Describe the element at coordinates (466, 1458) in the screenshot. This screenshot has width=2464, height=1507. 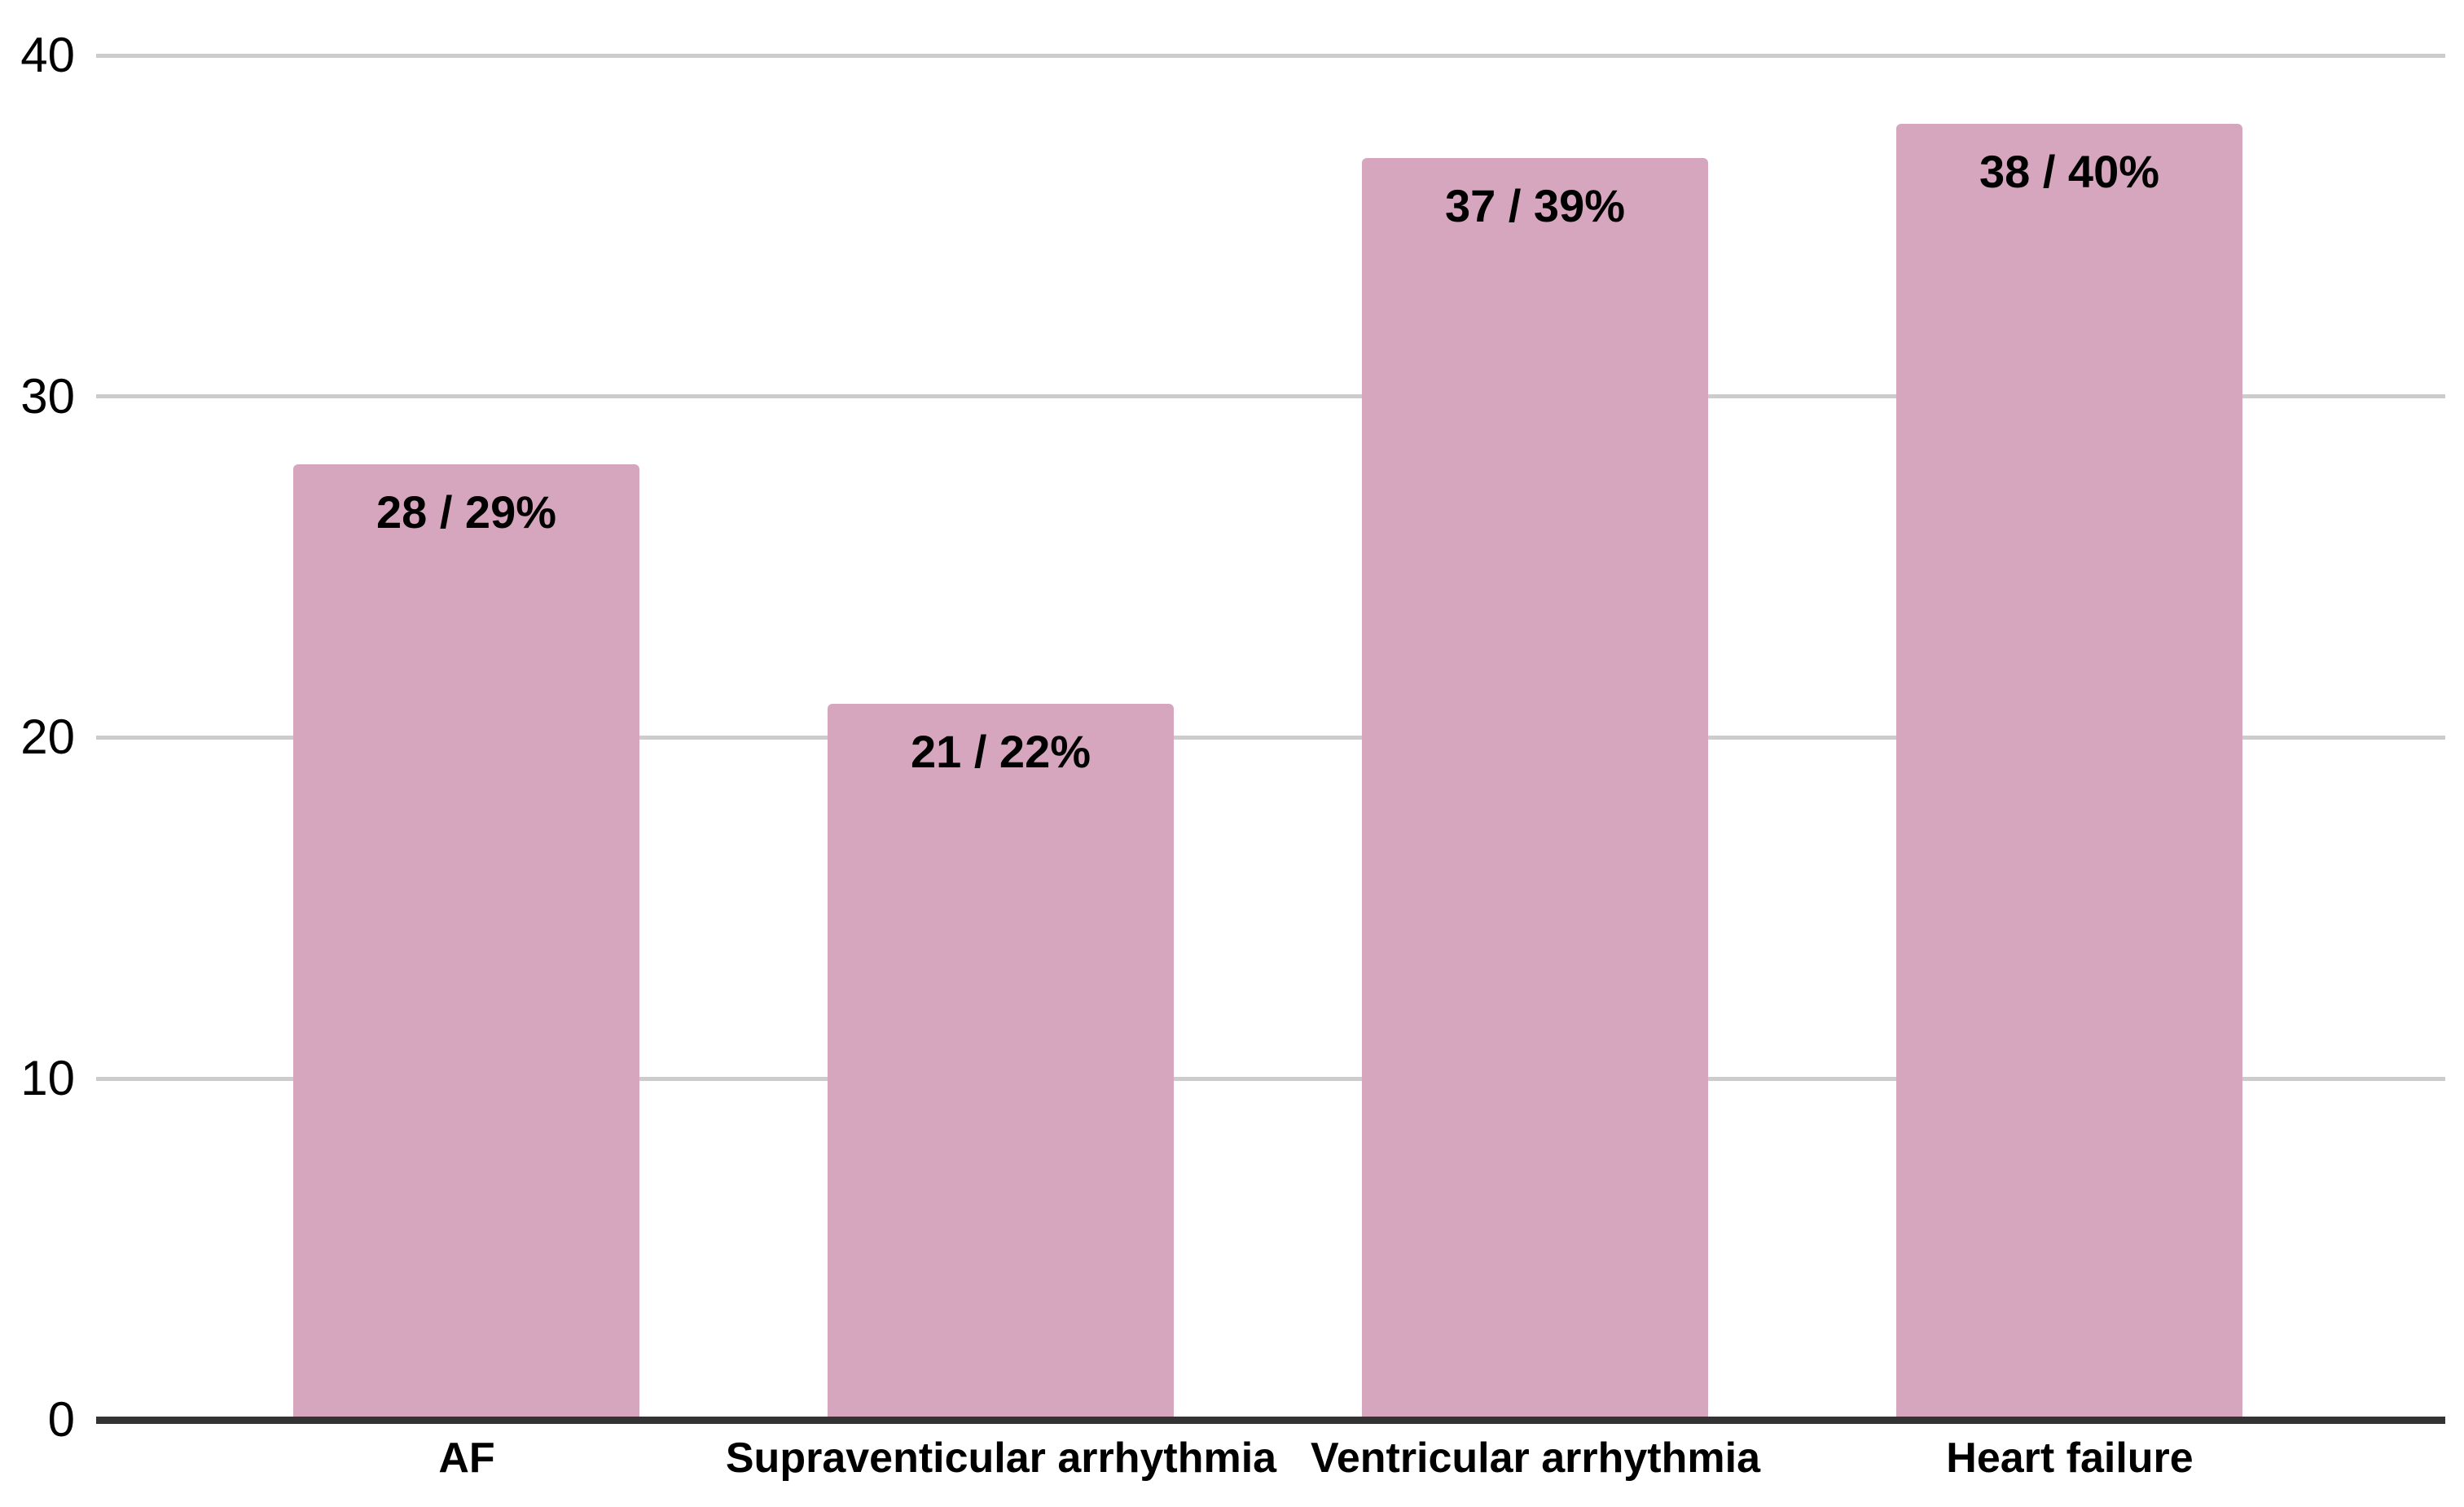
I see `x-axis-category-label: AF` at that location.